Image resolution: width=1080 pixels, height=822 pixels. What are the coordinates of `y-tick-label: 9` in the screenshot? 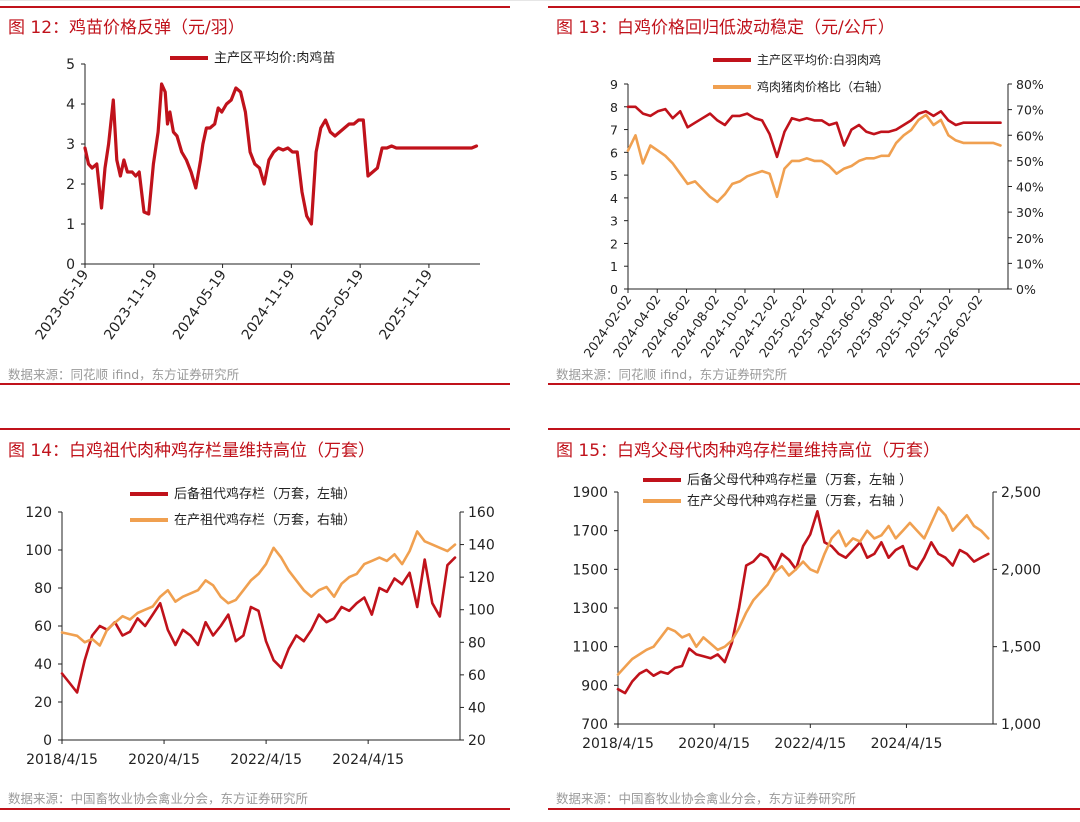 It's located at (614, 84).